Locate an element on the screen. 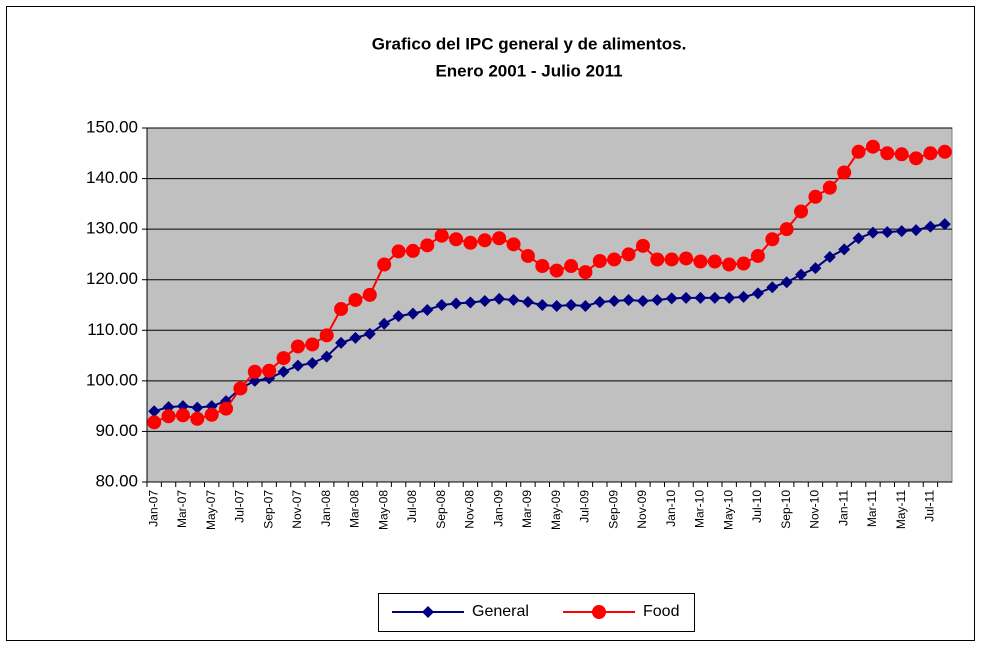 This screenshot has height=648, width=981. x-tick-label: Jul-09 is located at coordinates (585, 506).